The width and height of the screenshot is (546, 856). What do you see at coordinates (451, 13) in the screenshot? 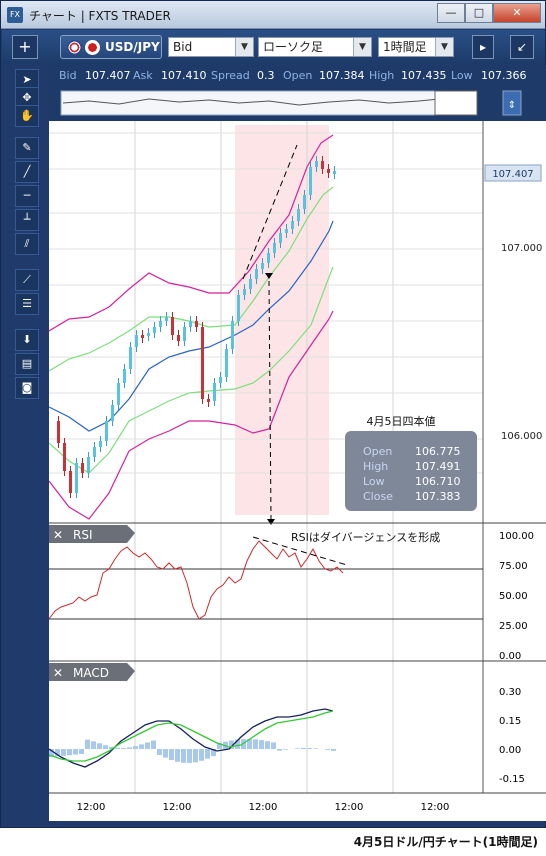
I see `minimize-button: —` at bounding box center [451, 13].